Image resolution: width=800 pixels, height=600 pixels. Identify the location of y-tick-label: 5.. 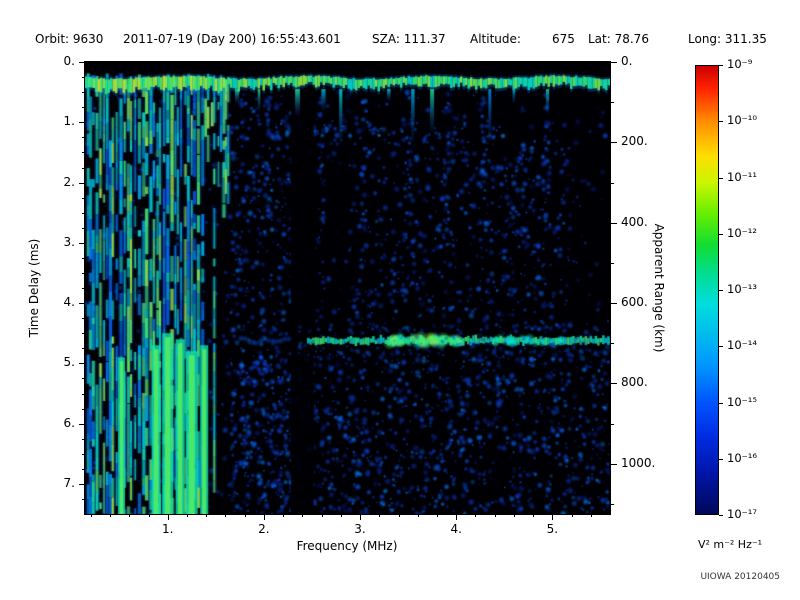
(69, 362).